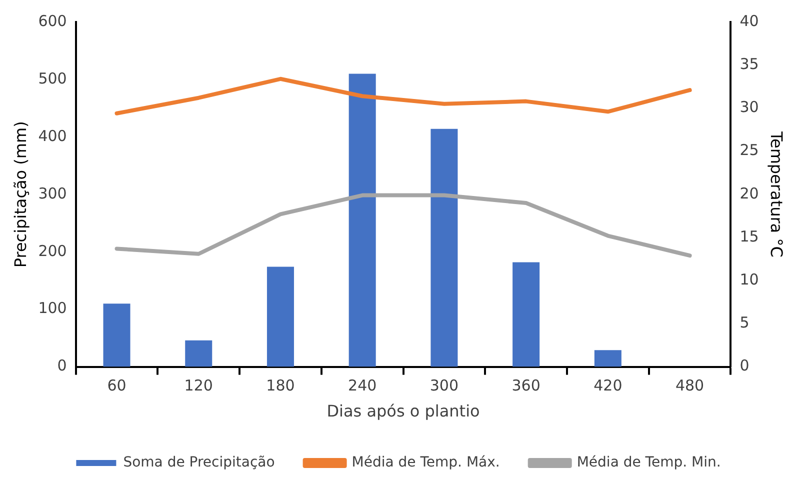 This screenshot has height=488, width=801. Describe the element at coordinates (52, 78) in the screenshot. I see `y-tick-label: 500` at that location.